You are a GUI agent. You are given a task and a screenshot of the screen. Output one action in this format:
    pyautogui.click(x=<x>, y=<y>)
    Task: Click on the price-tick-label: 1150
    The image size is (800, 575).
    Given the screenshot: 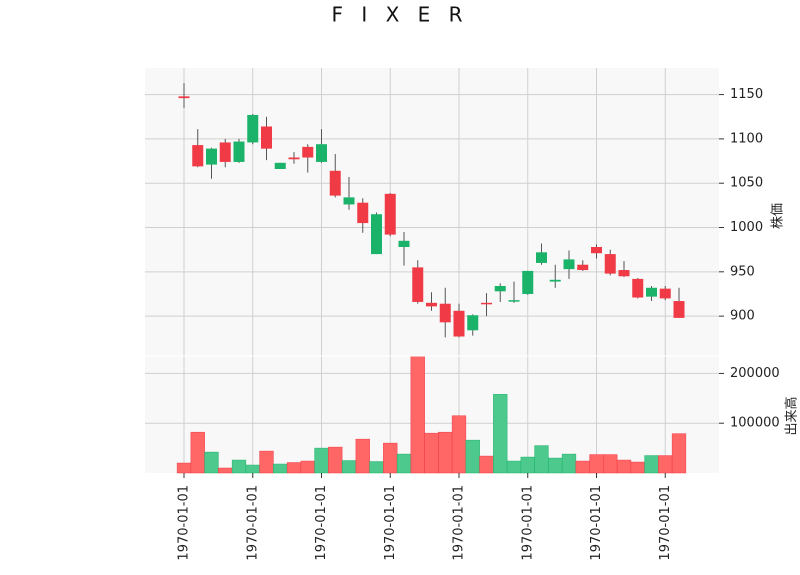 What is the action you would take?
    pyautogui.click(x=746, y=94)
    